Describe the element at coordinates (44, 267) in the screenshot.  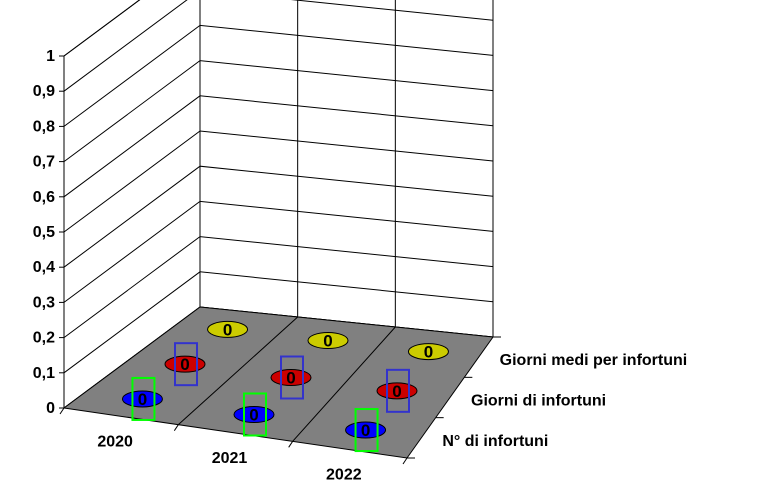
I see `y-tick-label: 0,4` at that location.